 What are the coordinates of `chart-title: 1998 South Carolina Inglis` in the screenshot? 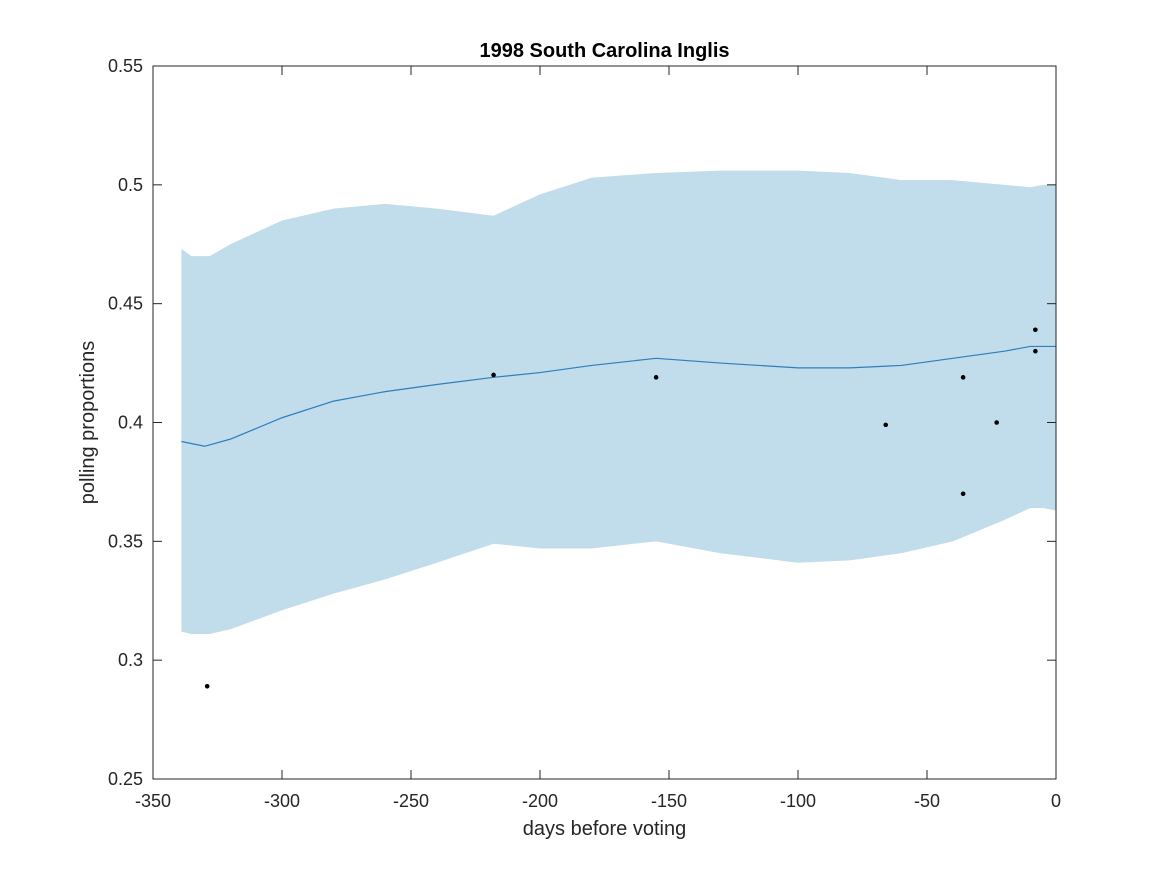 It's located at (604, 51).